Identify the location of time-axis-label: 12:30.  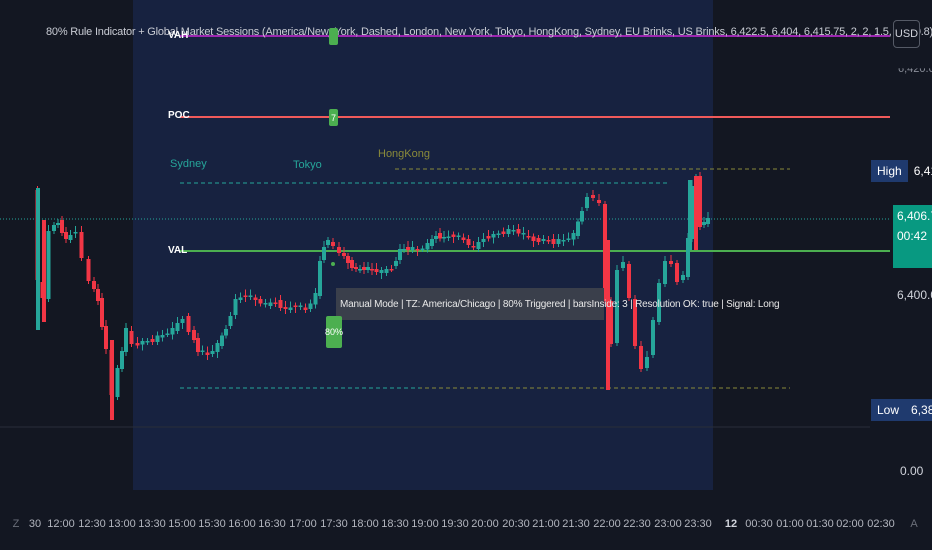
(92, 524).